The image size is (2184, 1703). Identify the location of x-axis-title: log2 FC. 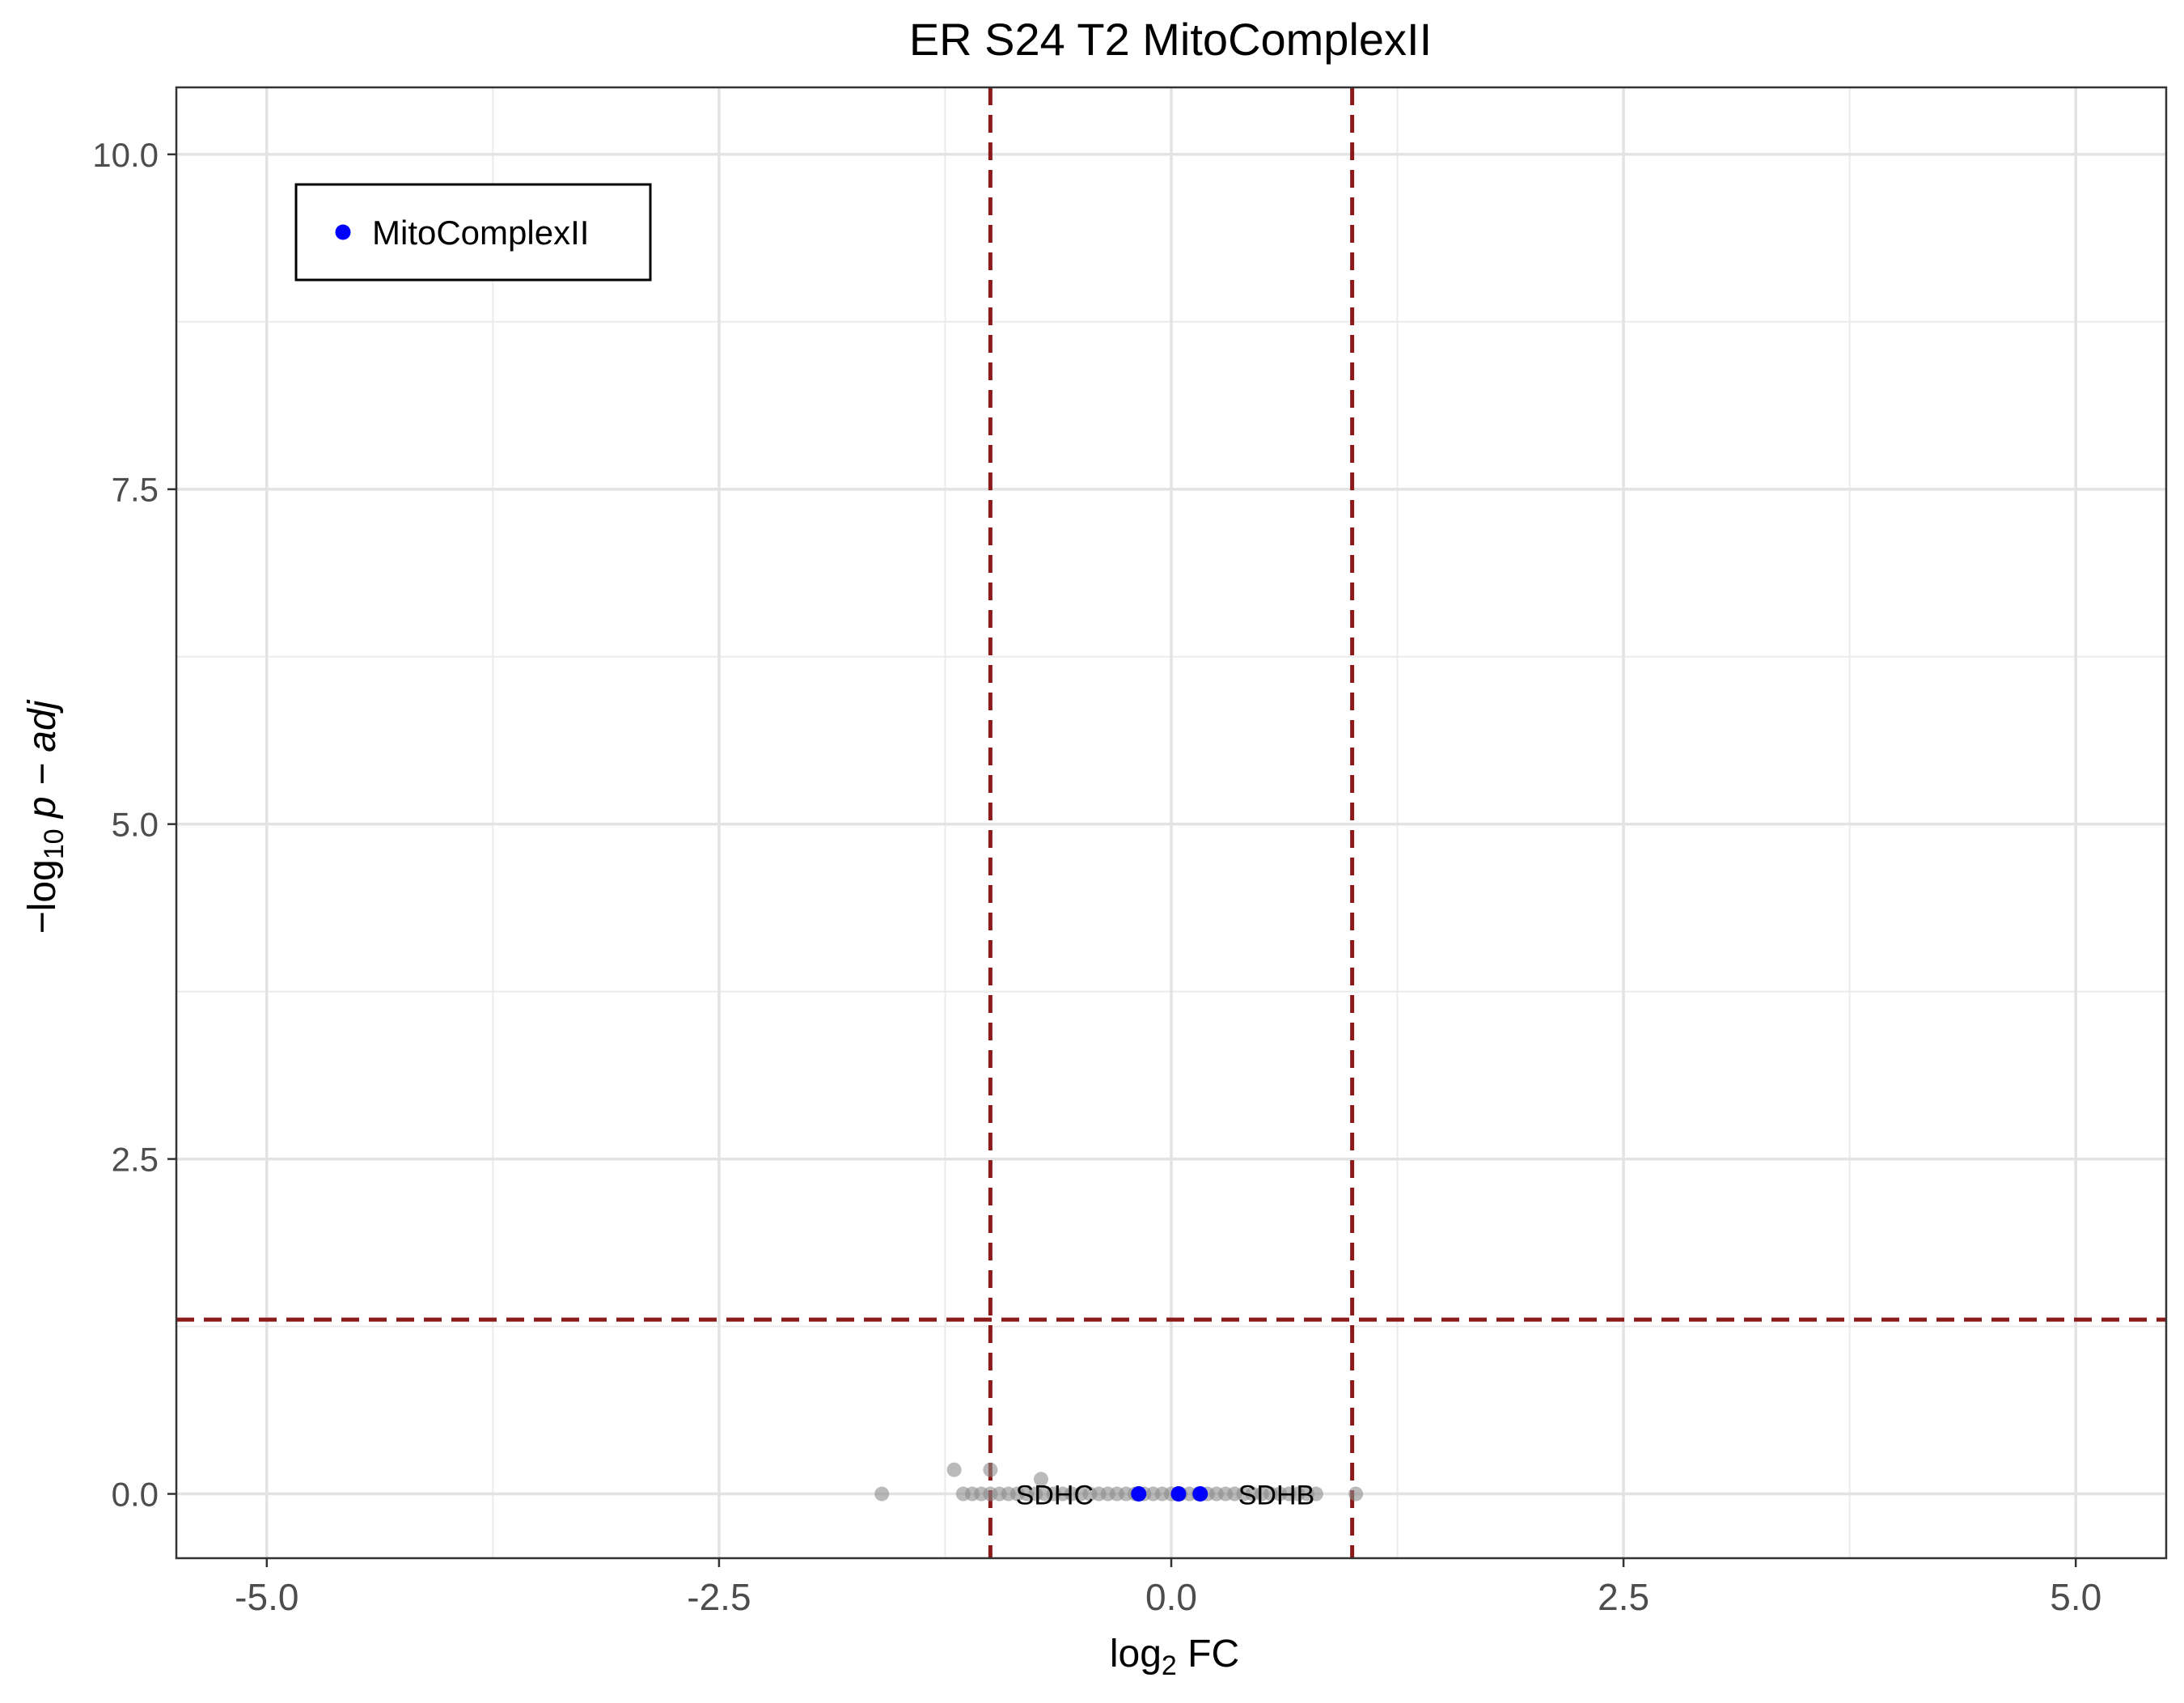
(1174, 1657).